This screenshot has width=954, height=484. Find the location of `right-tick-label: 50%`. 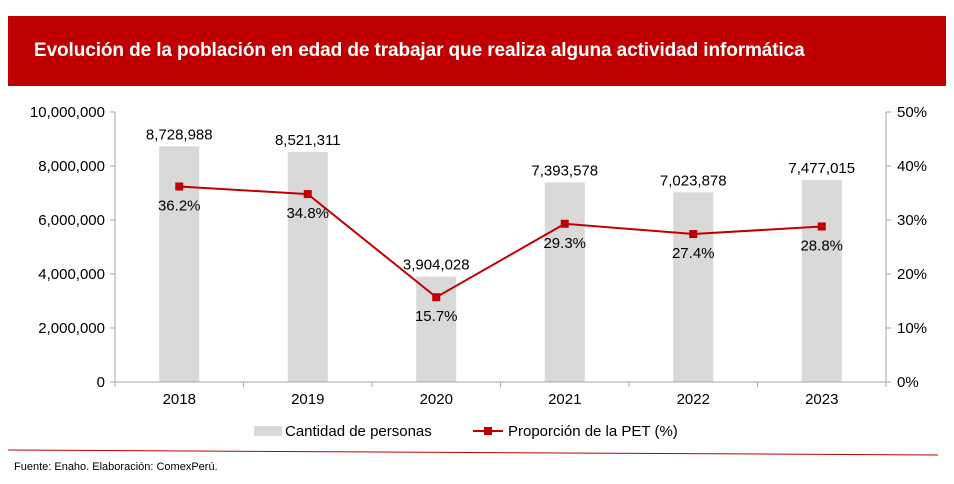

right-tick-label: 50% is located at coordinates (912, 112).